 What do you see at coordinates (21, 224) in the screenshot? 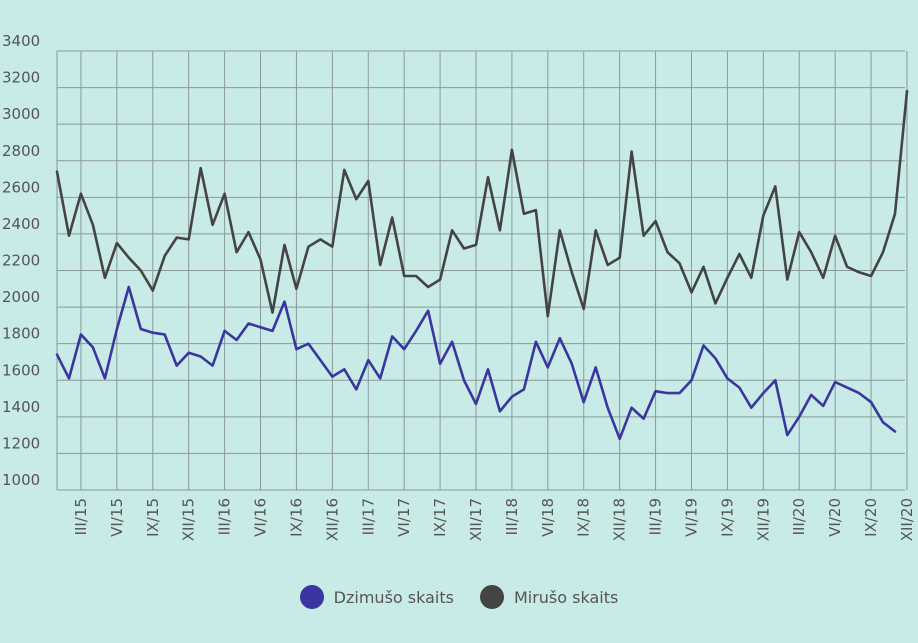
I see `y-tick-label: 2400` at bounding box center [21, 224].